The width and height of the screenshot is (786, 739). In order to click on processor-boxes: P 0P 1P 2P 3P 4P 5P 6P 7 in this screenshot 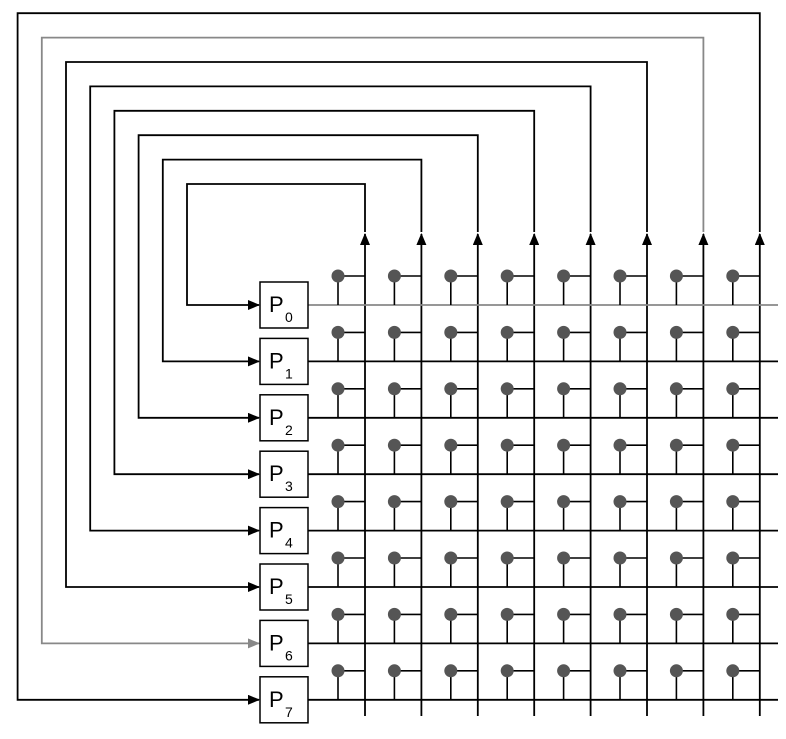, I will do `click(284, 502)`.